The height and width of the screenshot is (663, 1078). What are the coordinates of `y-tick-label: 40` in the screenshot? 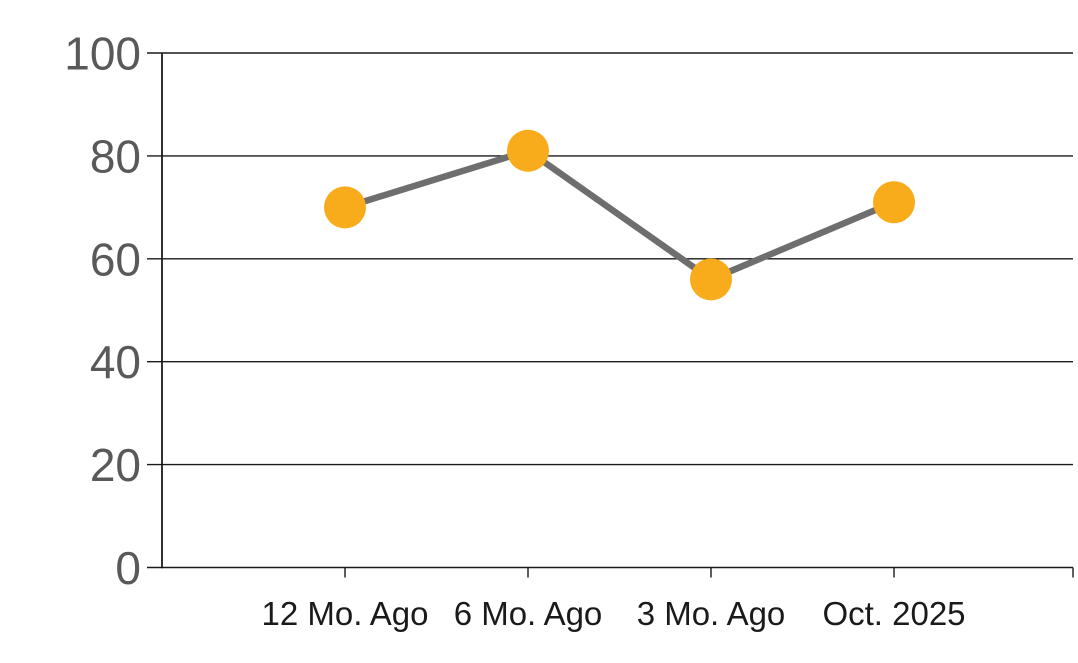 It's located at (115, 362).